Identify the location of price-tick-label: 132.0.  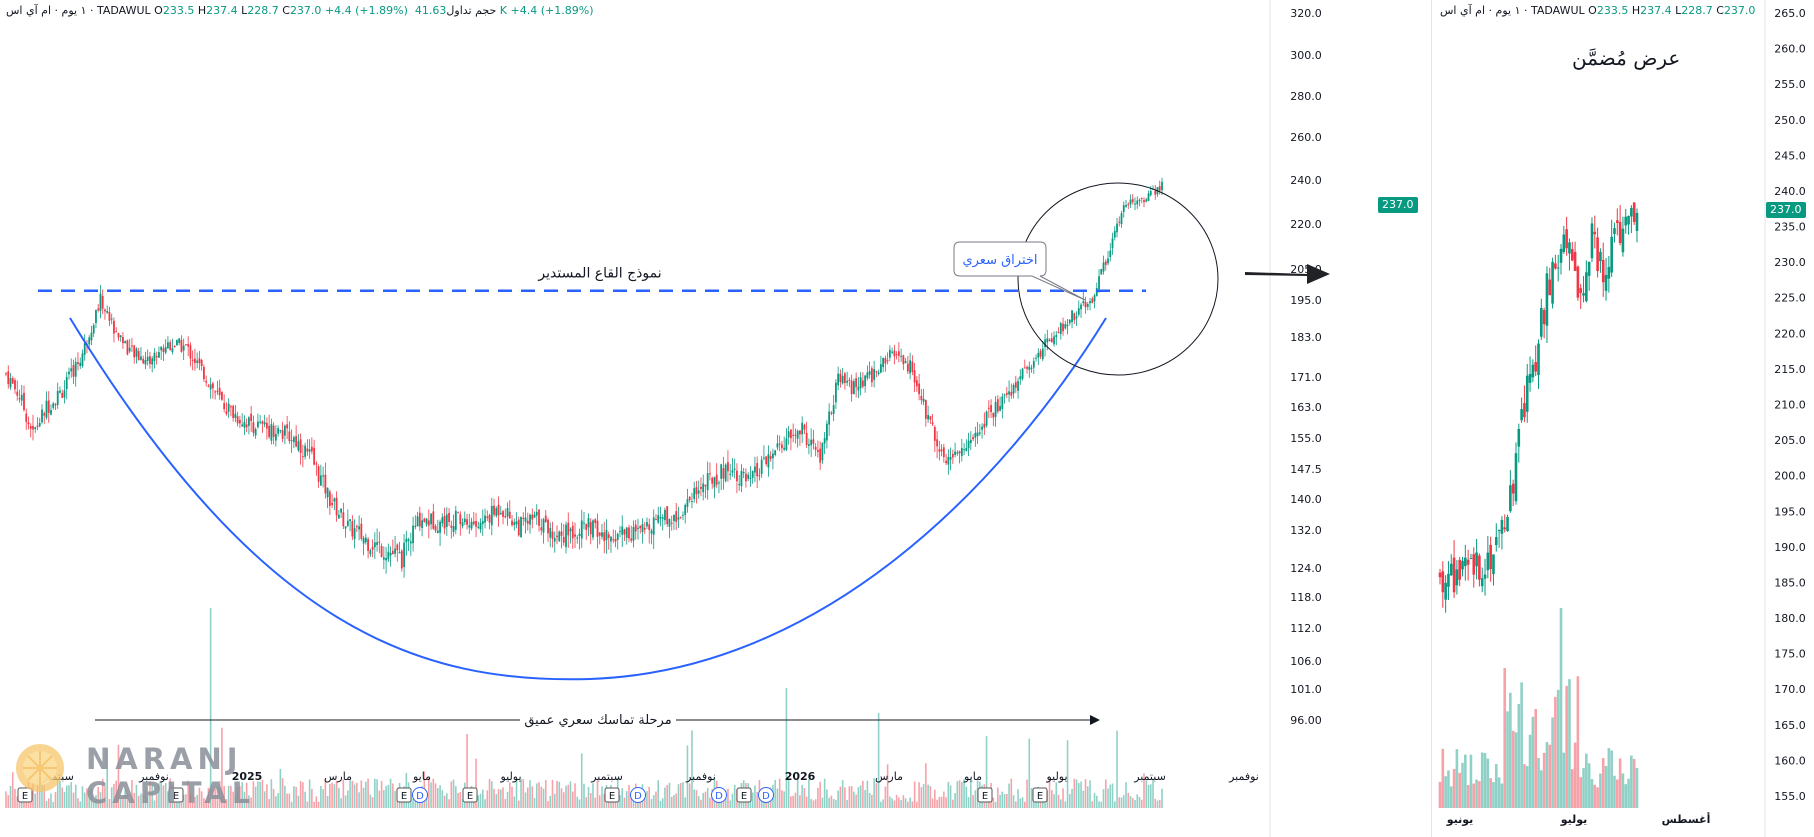
(1306, 530).